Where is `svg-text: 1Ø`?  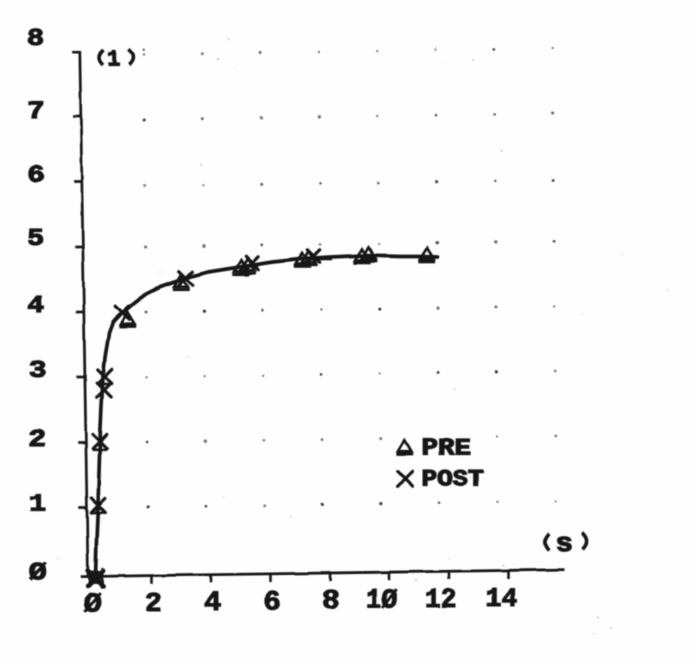 svg-text: 1Ø is located at coordinates (382, 602).